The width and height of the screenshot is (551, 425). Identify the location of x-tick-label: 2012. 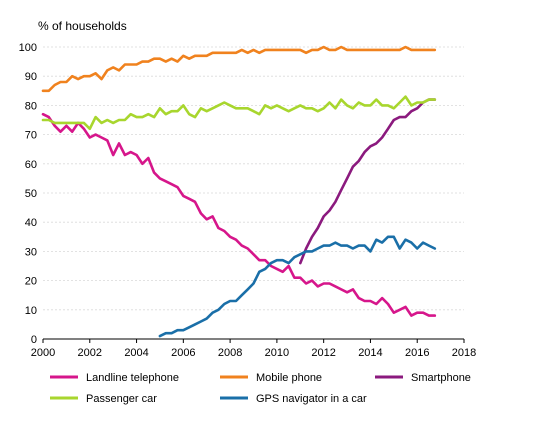
(323, 353).